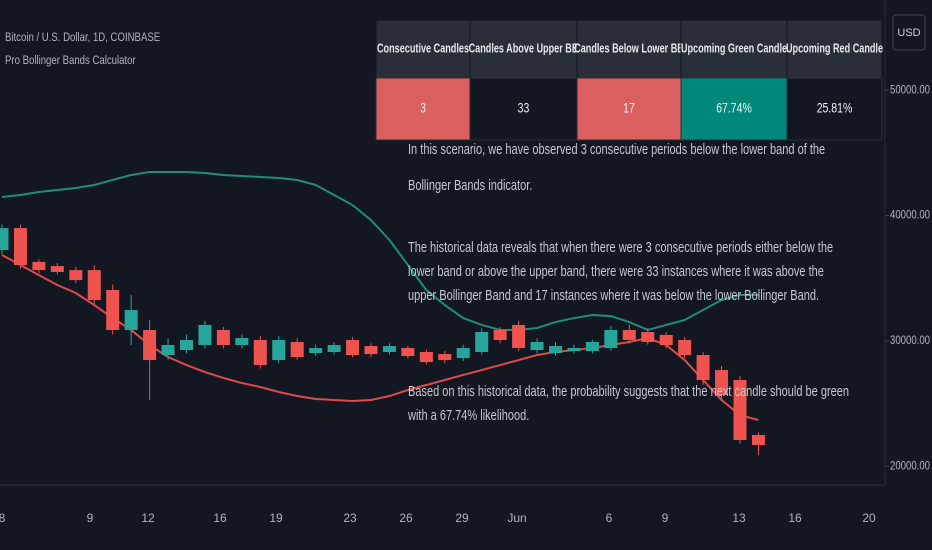  Describe the element at coordinates (524, 49) in the screenshot. I see `header-label: Candles Above Upper BB` at that location.